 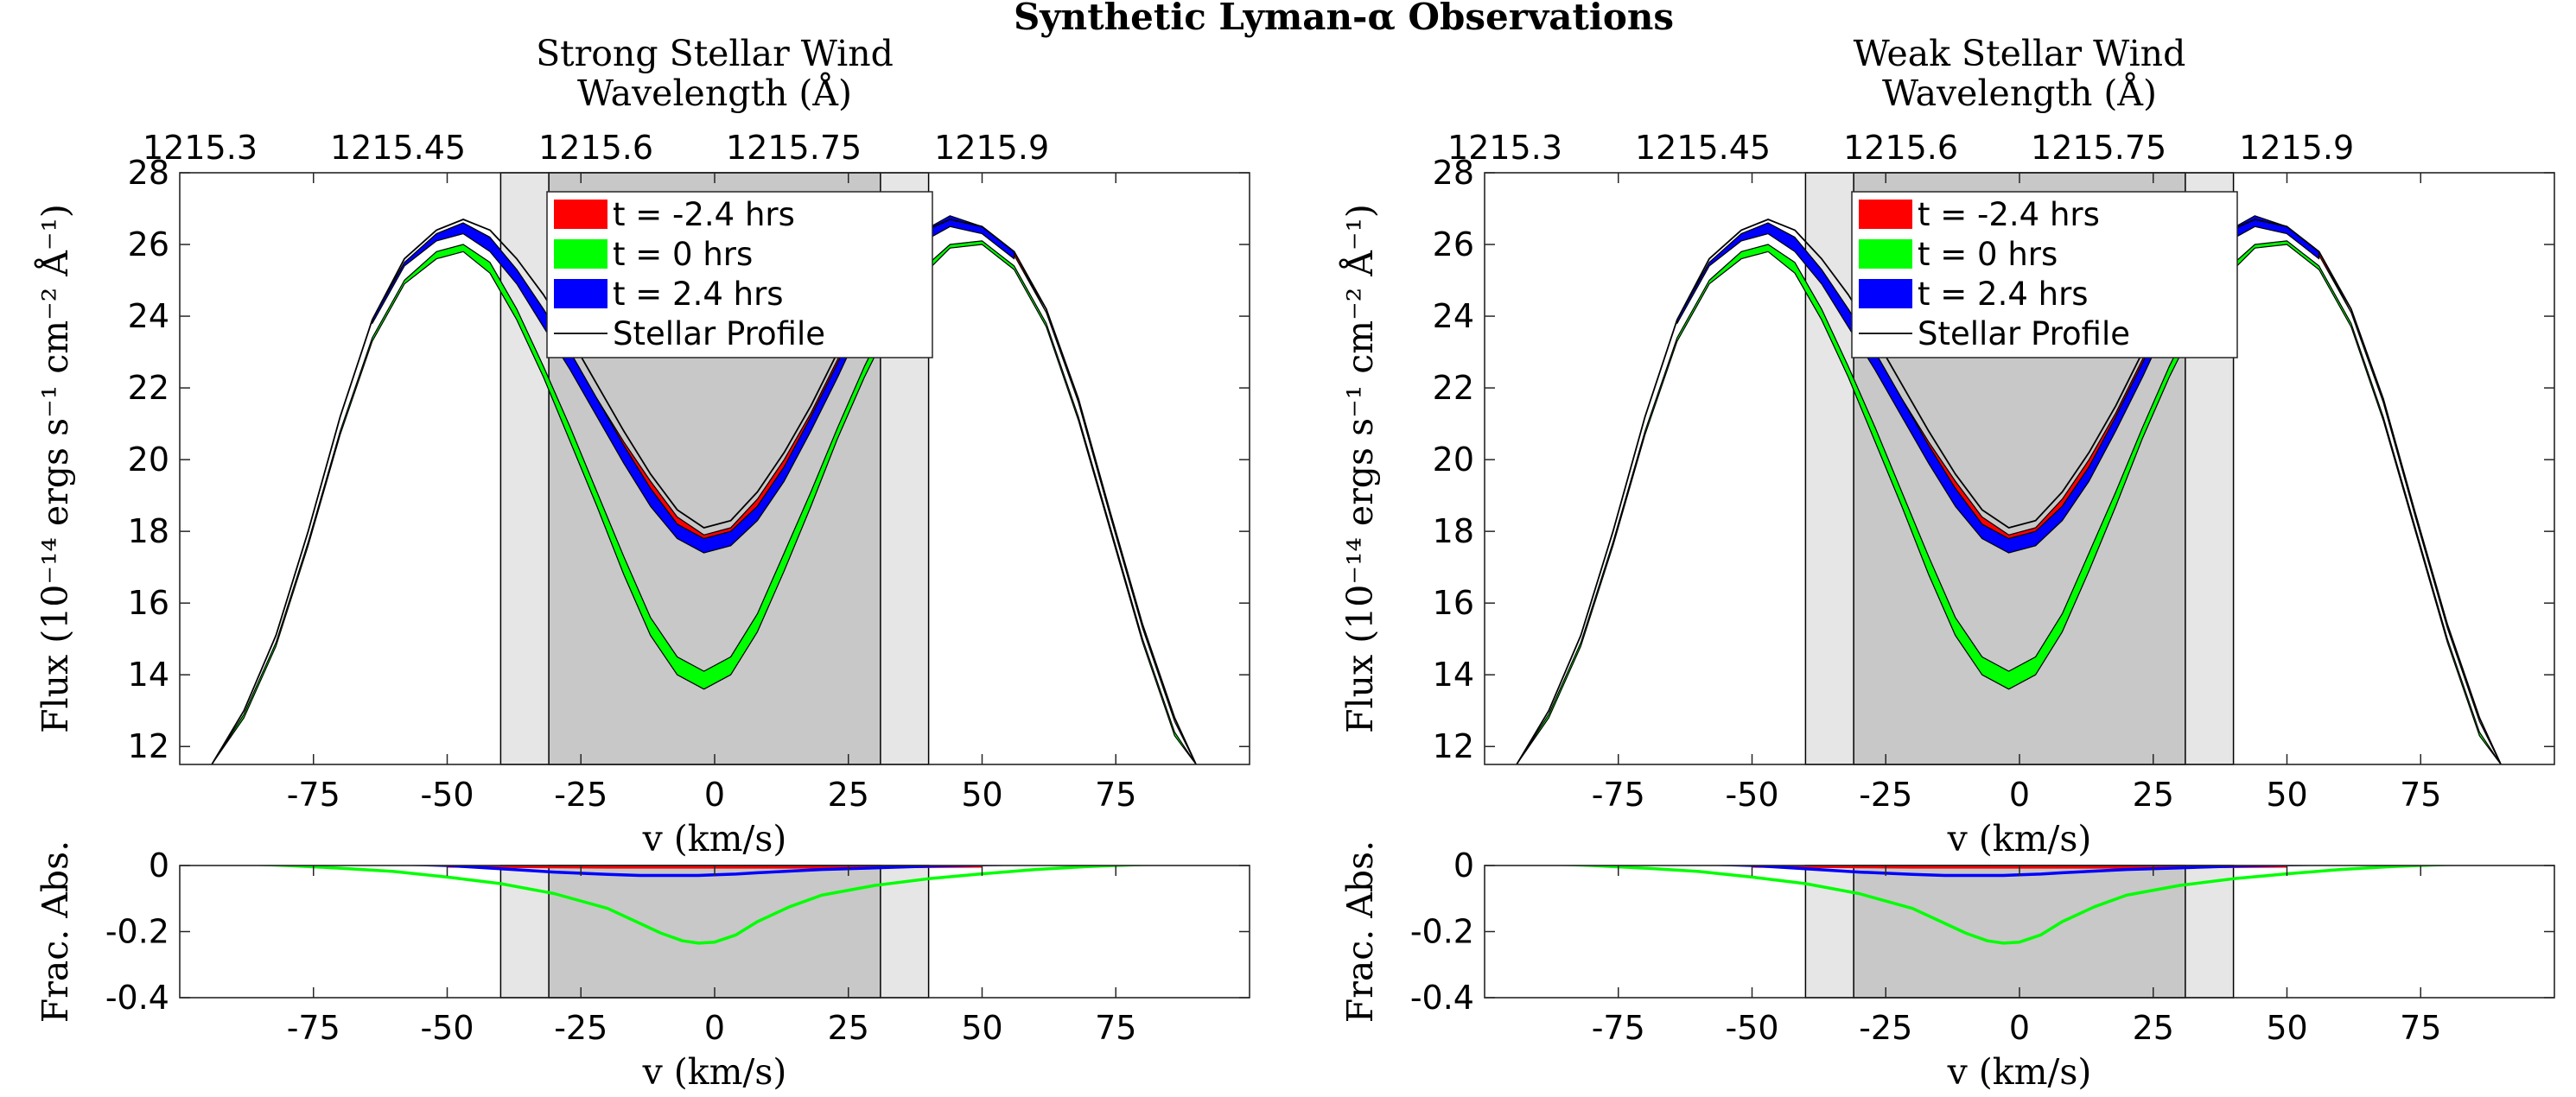 I want to click on panel-title: Strong Stellar Wind, so click(x=715, y=53).